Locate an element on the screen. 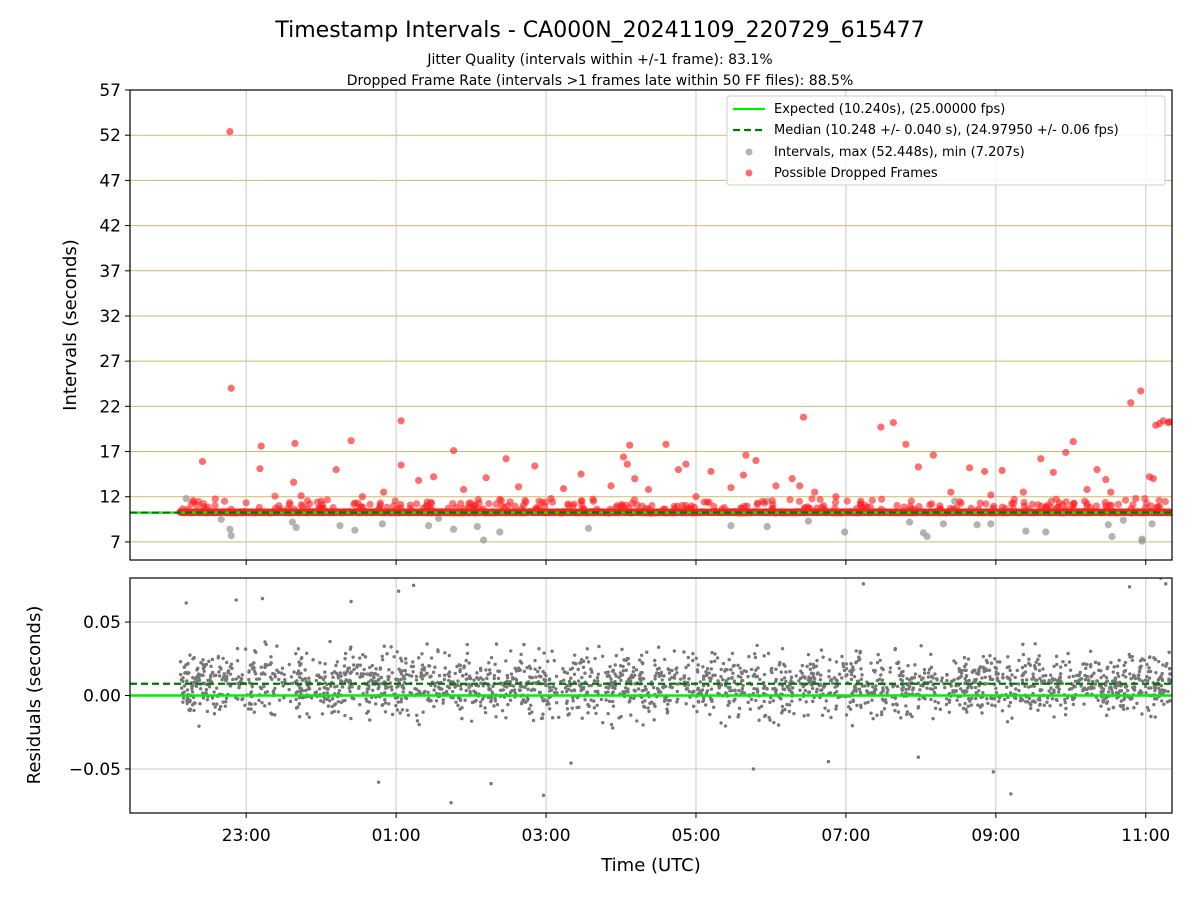 The image size is (1200, 900). intervals-ytick-label: 52 is located at coordinates (110, 136).